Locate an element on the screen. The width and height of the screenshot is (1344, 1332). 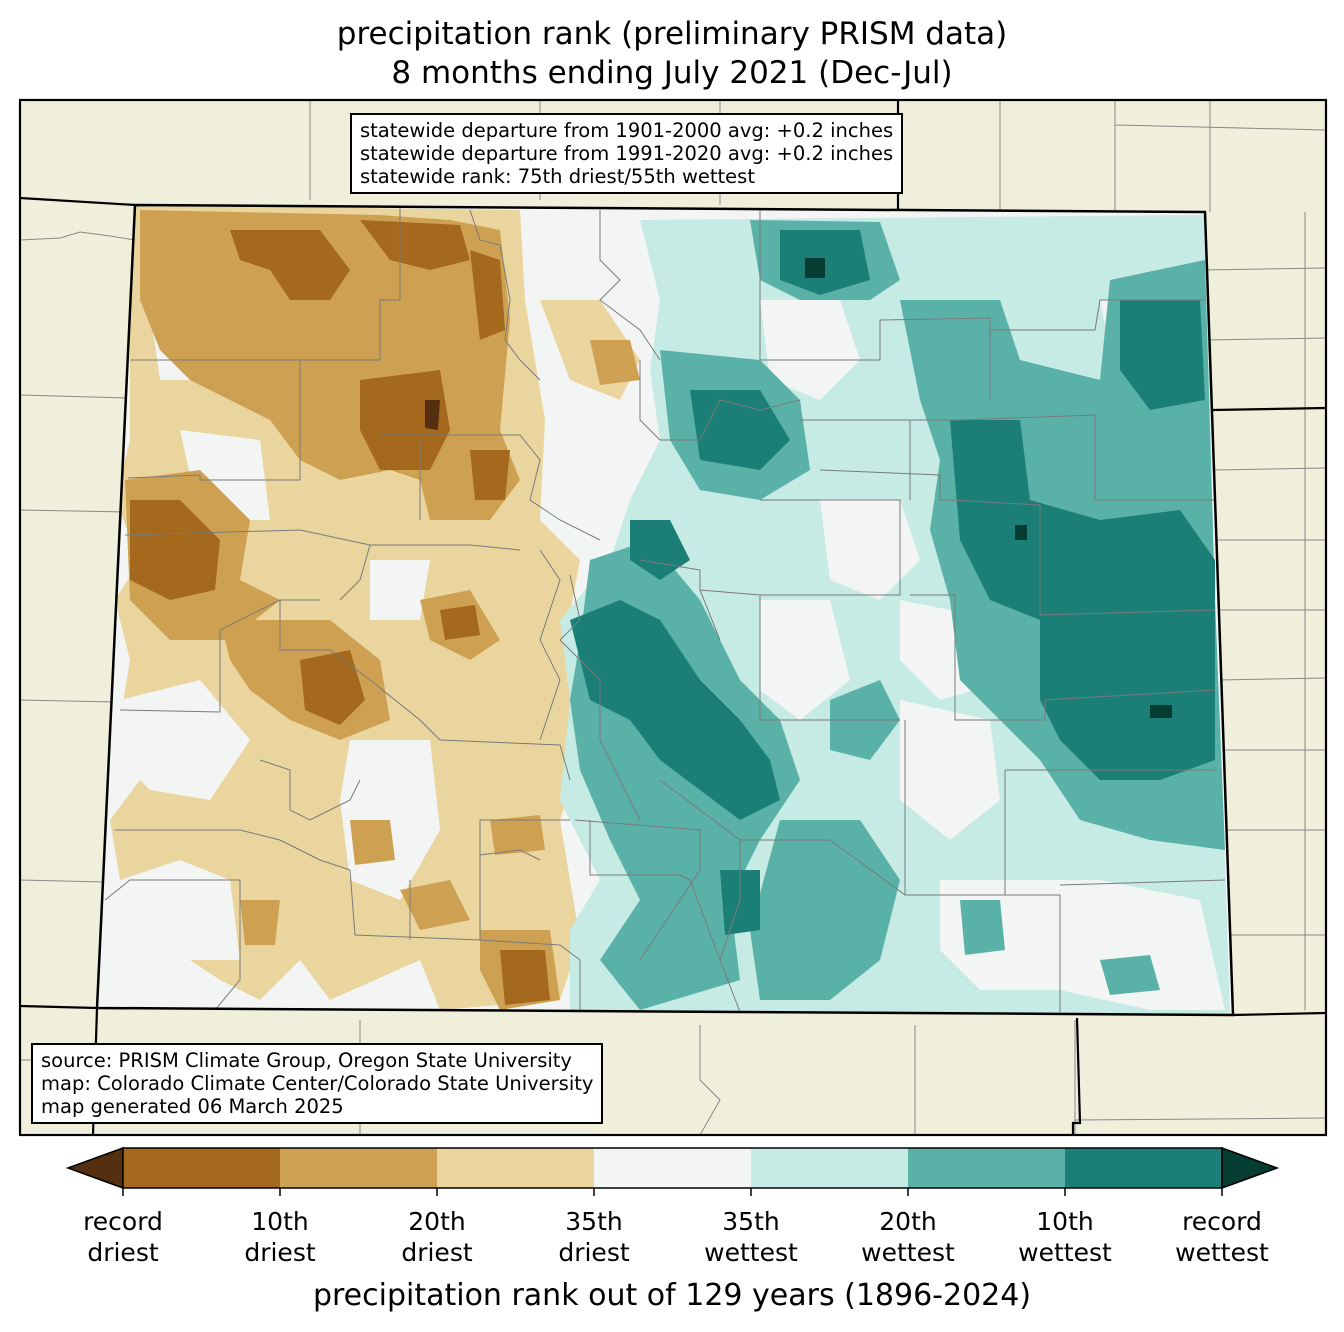
colorbar-tick-label: record wettest is located at coordinates (1222, 1237).